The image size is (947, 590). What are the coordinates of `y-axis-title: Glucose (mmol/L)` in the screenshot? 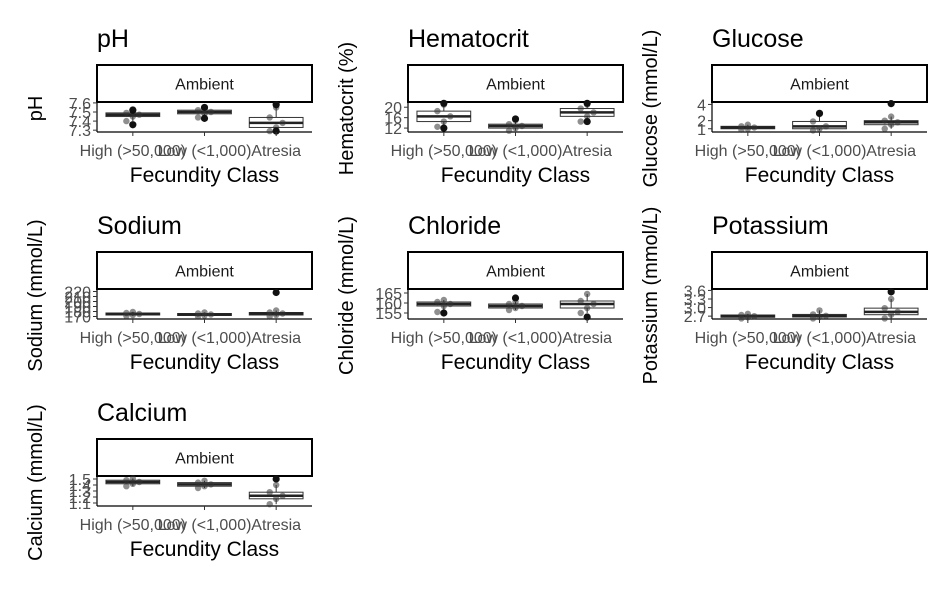 It's located at (651, 109).